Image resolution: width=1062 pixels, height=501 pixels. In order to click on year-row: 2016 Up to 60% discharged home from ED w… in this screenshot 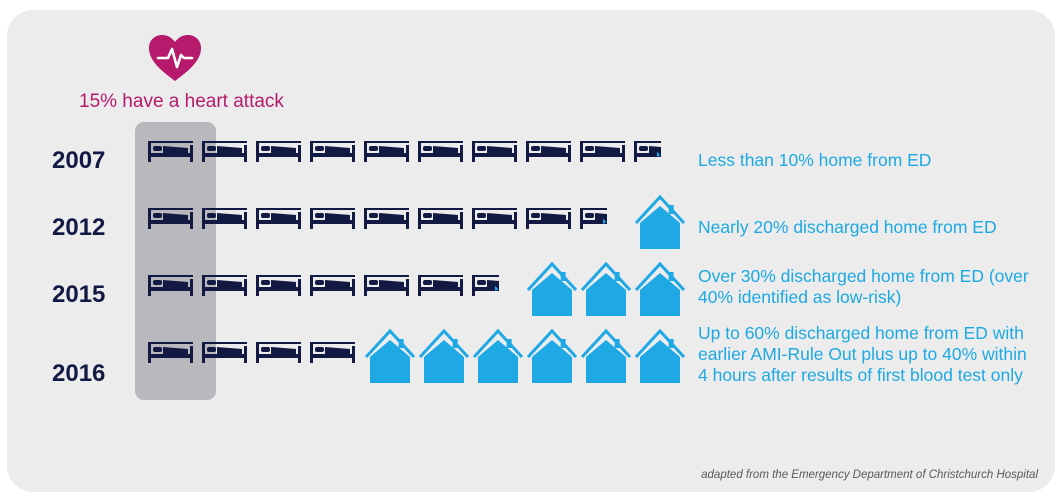, I will do `click(531, 358)`.